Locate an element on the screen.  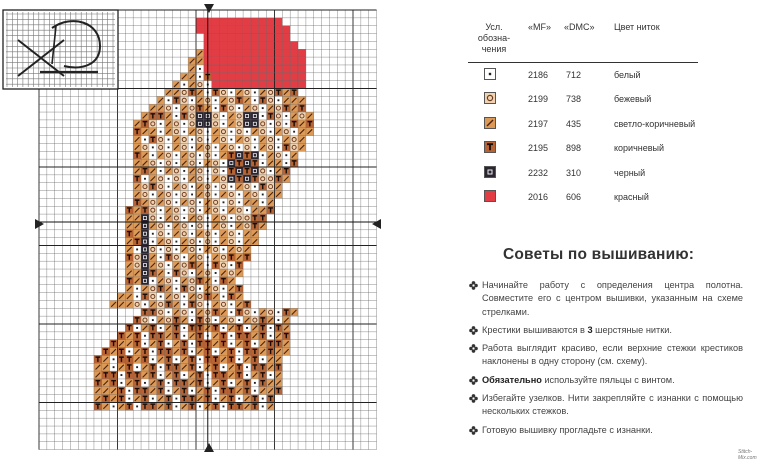
legend-color-name: бежевый is located at coordinates (633, 99).